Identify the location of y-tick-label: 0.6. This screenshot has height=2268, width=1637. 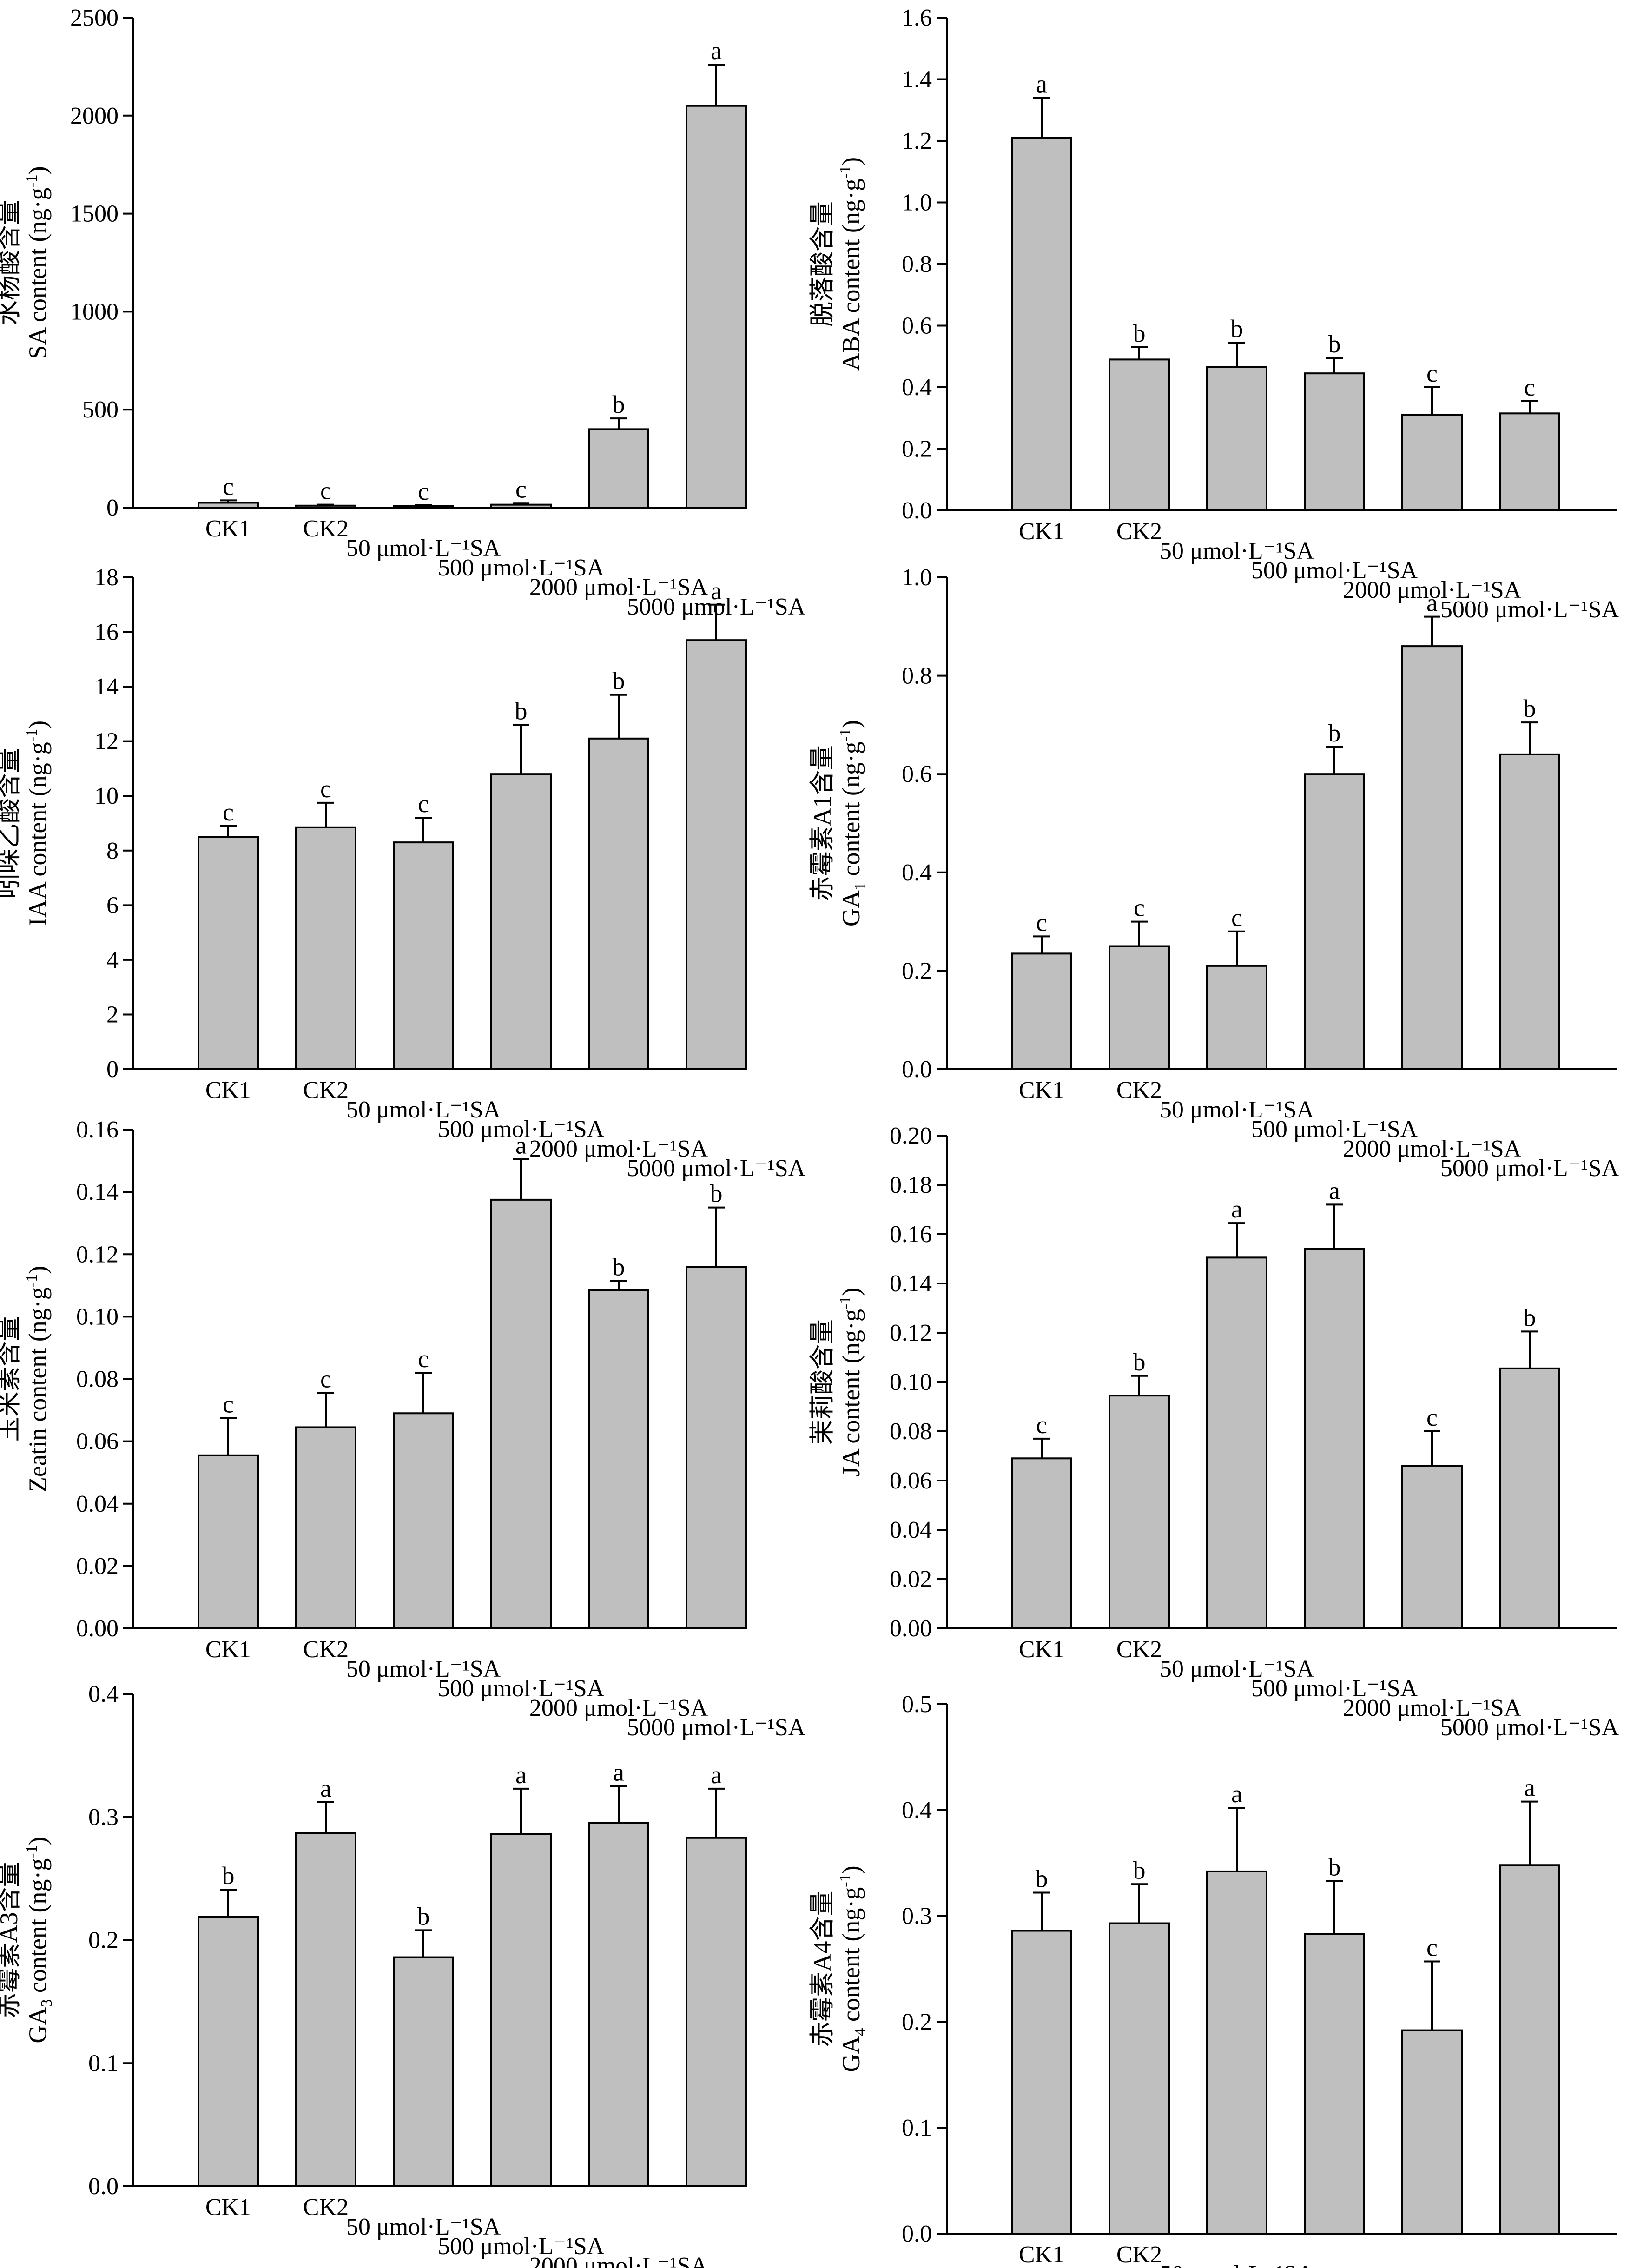
(917, 774).